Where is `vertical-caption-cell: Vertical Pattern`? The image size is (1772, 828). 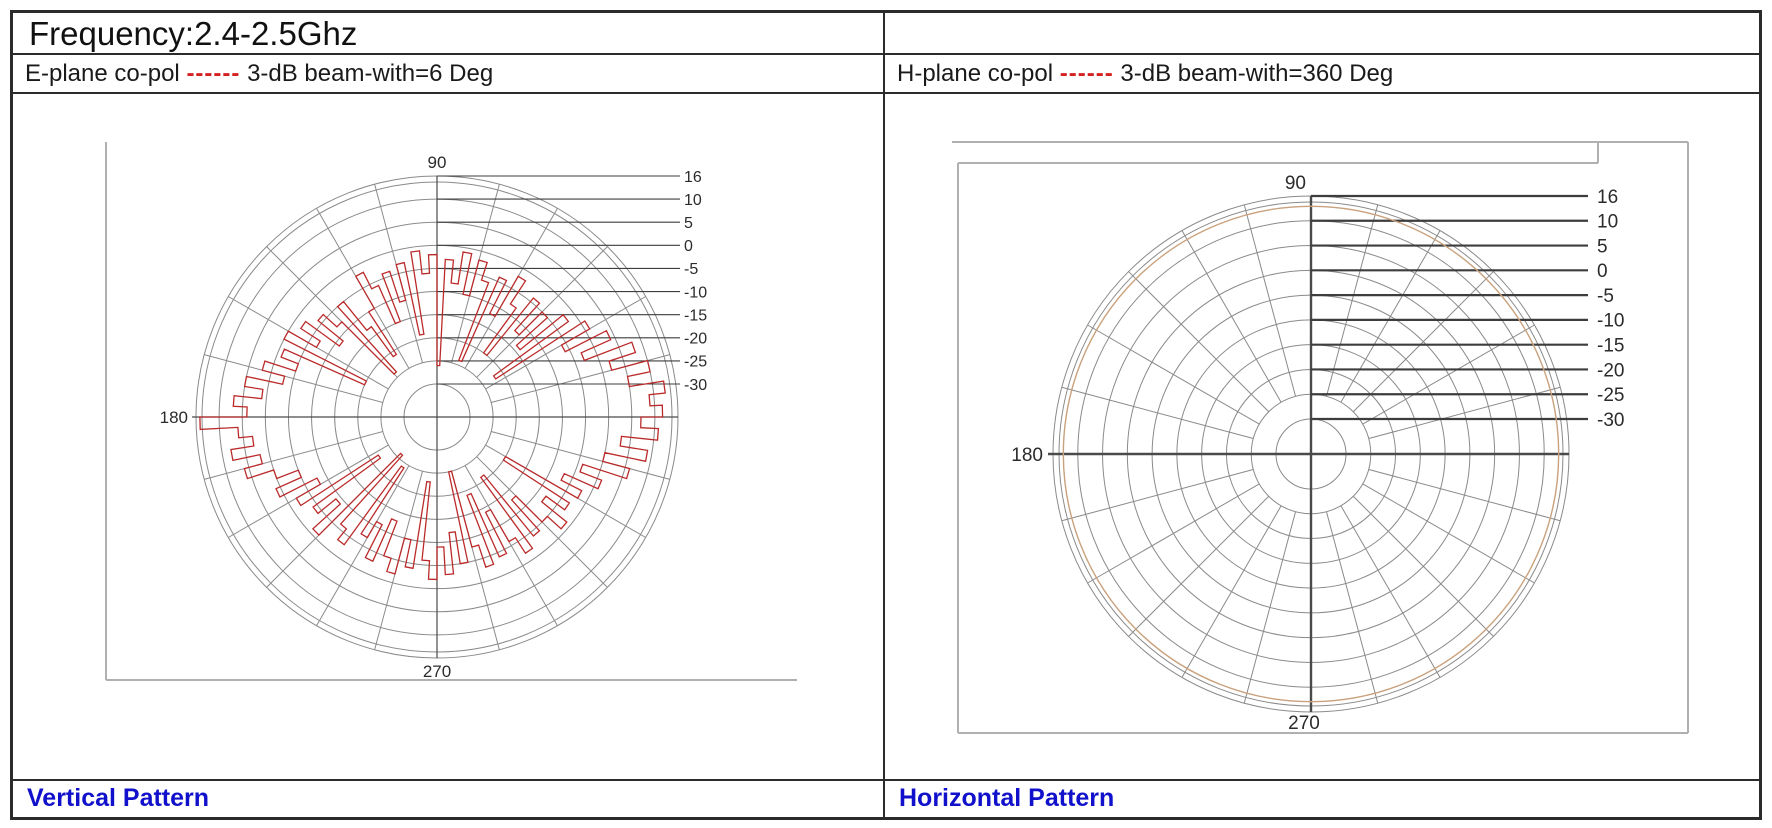
vertical-caption-cell: Vertical Pattern is located at coordinates (449, 799).